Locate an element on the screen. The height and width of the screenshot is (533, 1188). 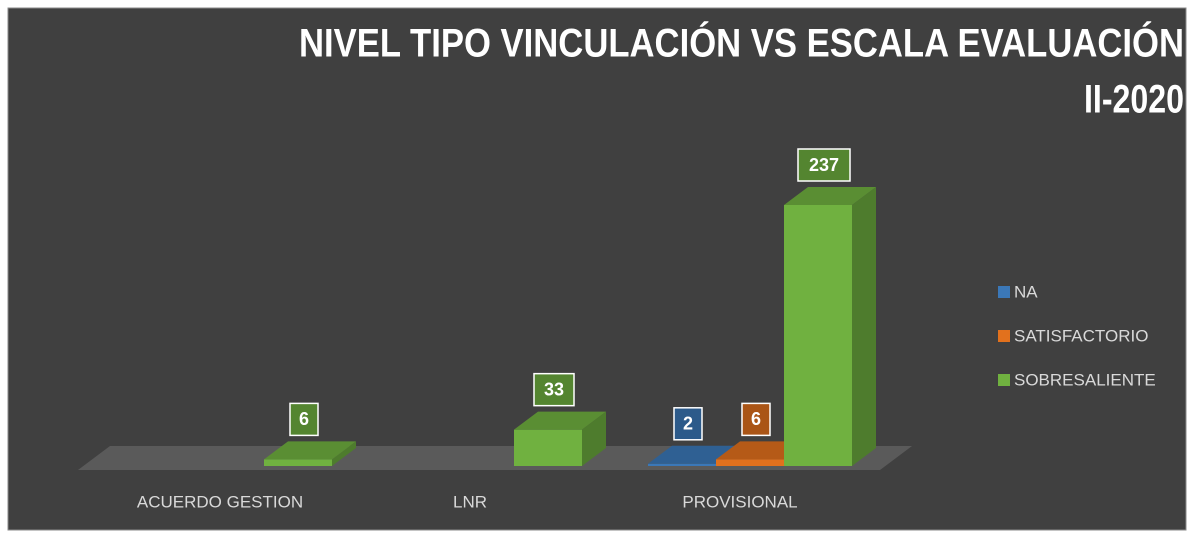
legend-label: SOBRESALIENTE is located at coordinates (1085, 379).